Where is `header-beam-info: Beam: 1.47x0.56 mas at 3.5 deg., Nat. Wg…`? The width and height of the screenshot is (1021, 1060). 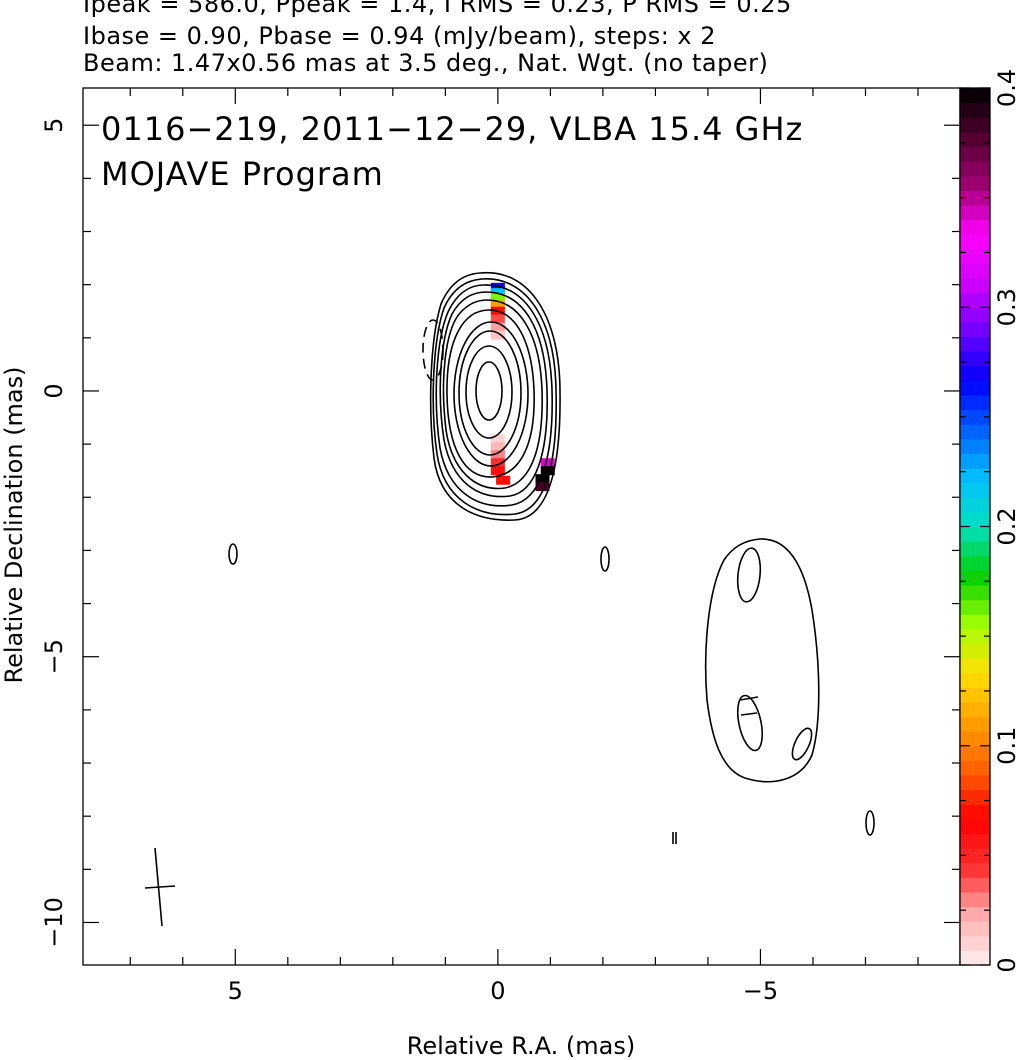
header-beam-info: Beam: 1.47x0.56 mas at 3.5 deg., Nat. Wg… is located at coordinates (426, 63).